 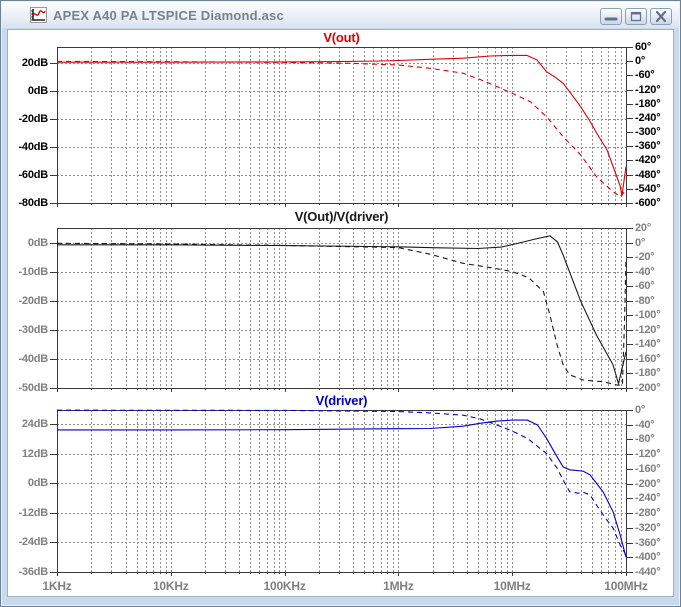 What do you see at coordinates (645, 257) in the screenshot?
I see `axis-tick-label: -20°` at bounding box center [645, 257].